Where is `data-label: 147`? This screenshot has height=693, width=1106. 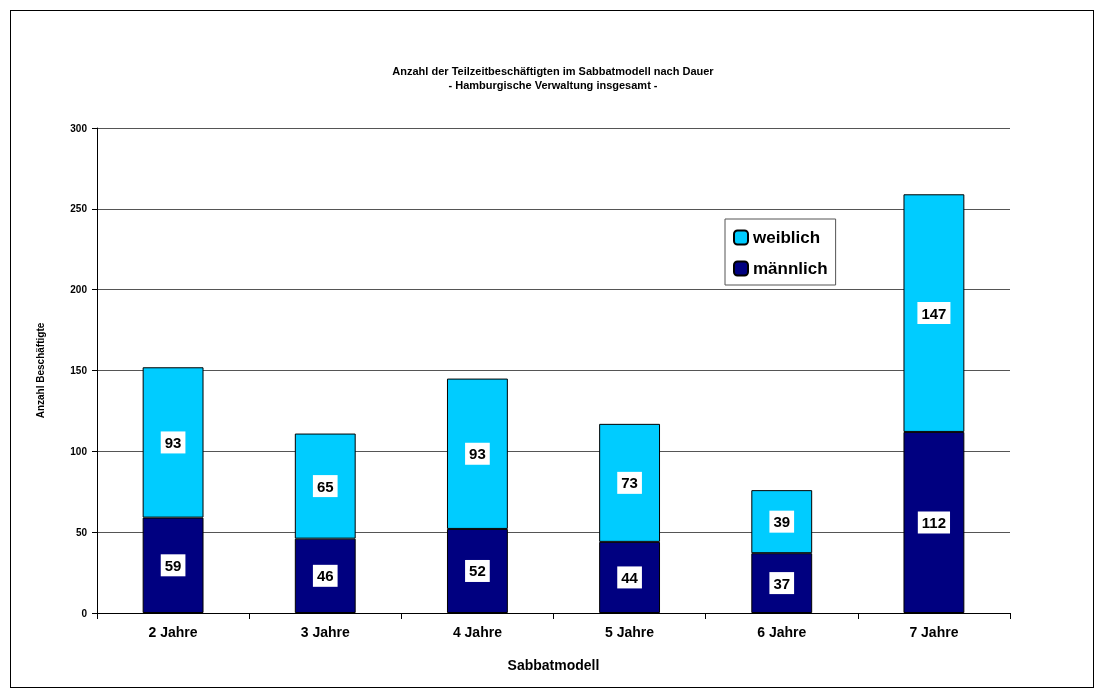 data-label: 147 is located at coordinates (934, 313).